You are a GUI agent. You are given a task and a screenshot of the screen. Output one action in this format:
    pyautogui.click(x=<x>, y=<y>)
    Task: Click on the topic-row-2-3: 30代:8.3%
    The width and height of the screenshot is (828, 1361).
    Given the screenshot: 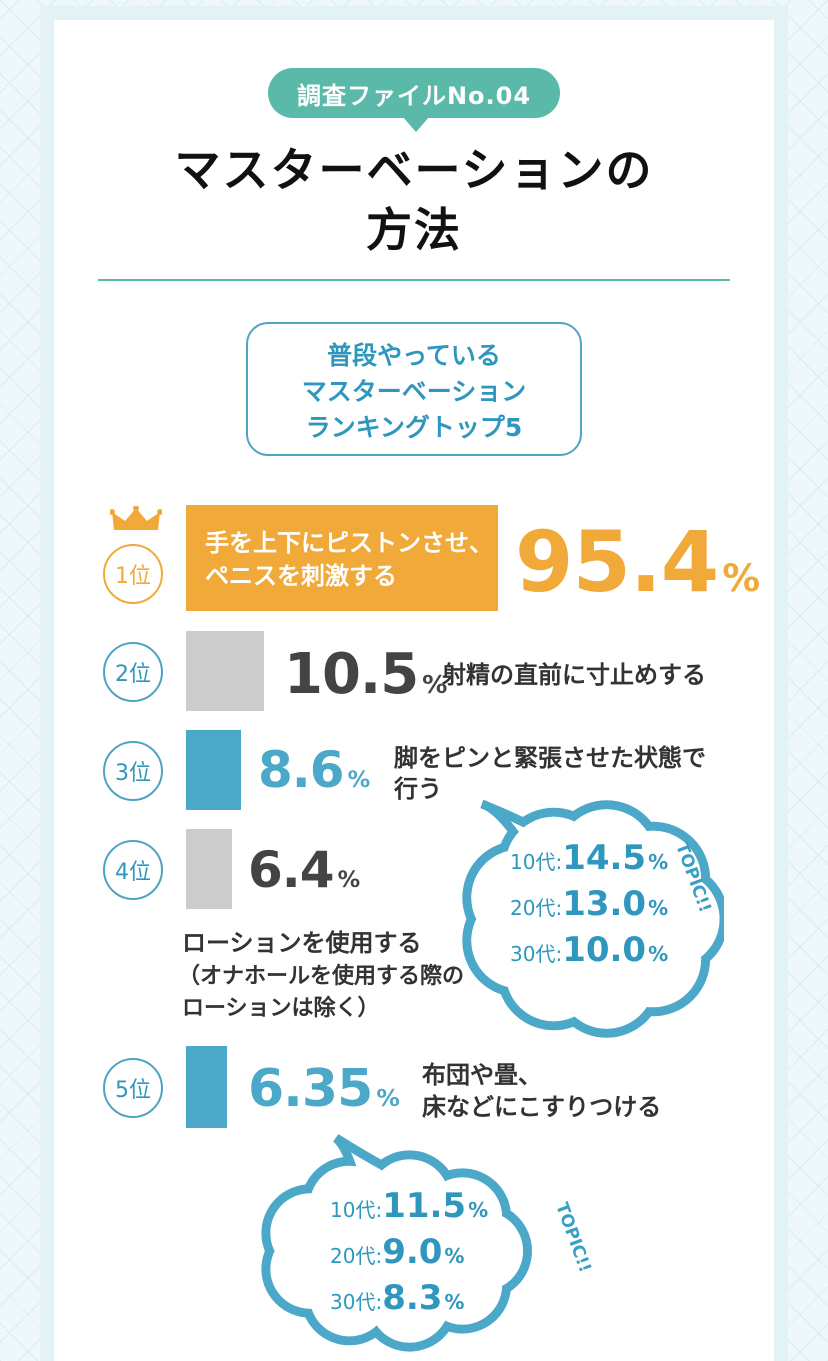 What is the action you would take?
    pyautogui.click(x=397, y=1298)
    